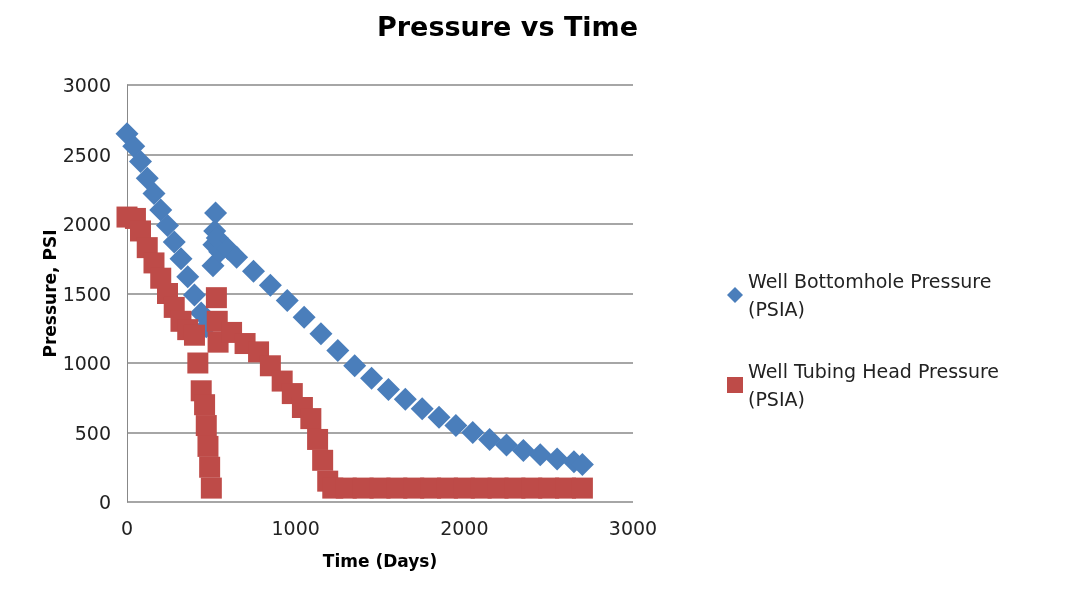 This screenshot has width=1075, height=603. Describe the element at coordinates (86, 293) in the screenshot. I see `y-tick-label: 1500` at that location.